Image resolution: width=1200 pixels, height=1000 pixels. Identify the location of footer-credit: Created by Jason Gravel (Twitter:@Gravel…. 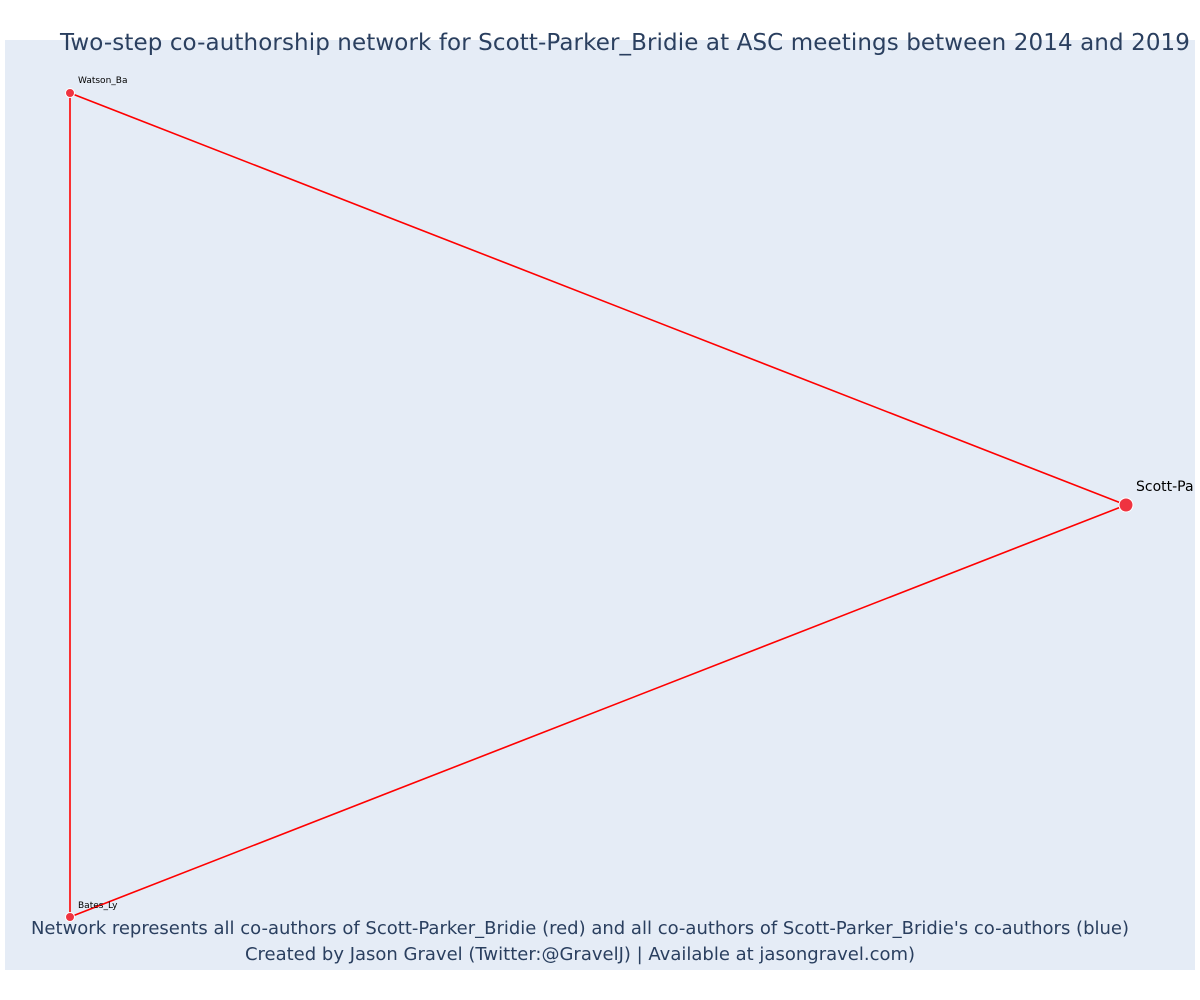
(580, 954).